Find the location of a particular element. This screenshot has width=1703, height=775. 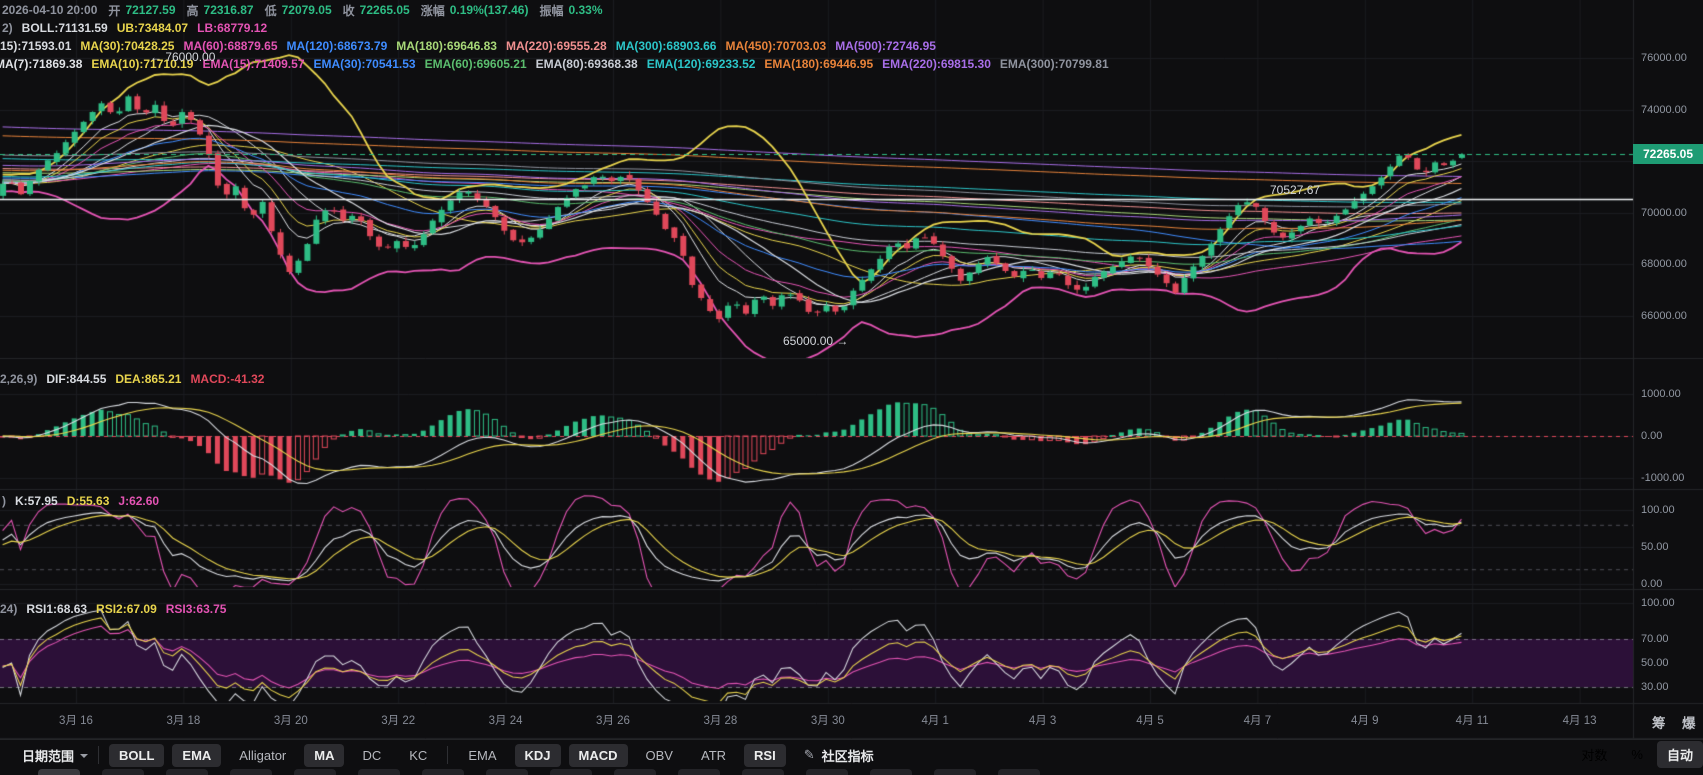

indicator-button-boll: BOLL is located at coordinates (137, 755).